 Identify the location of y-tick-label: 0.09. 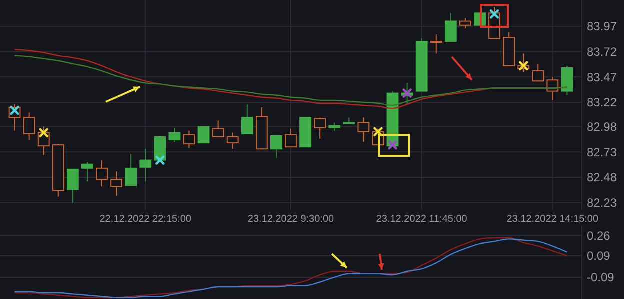
(599, 256).